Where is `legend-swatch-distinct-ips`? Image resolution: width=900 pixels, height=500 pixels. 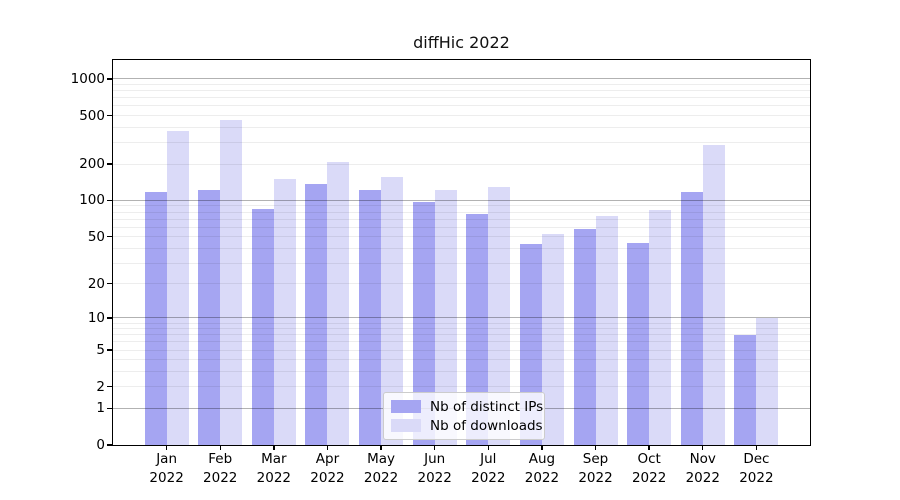 legend-swatch-distinct-ips is located at coordinates (406, 406).